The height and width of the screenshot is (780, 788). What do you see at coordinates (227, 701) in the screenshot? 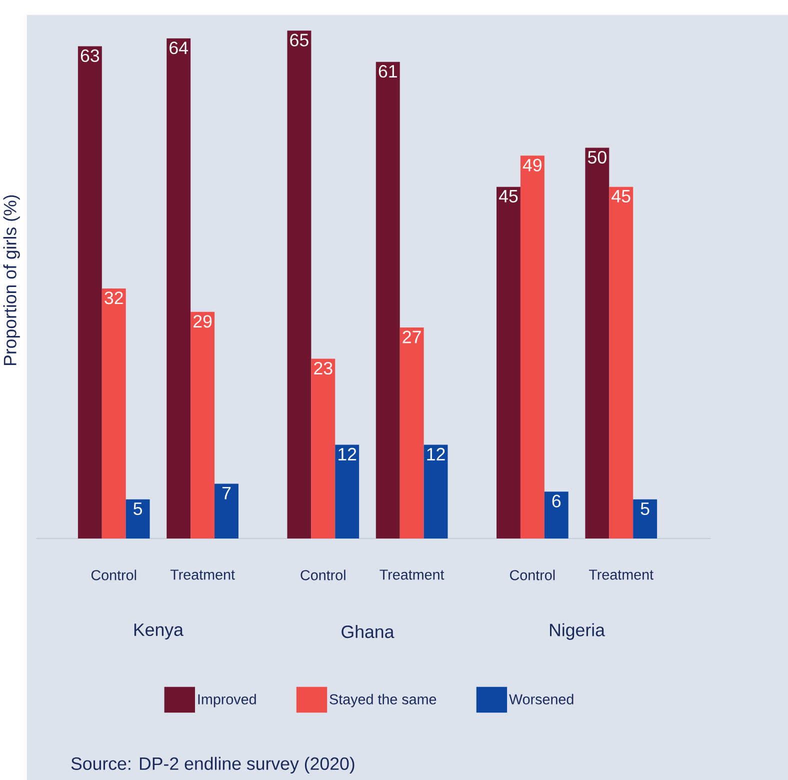
I see `legend-label: Improved` at bounding box center [227, 701].